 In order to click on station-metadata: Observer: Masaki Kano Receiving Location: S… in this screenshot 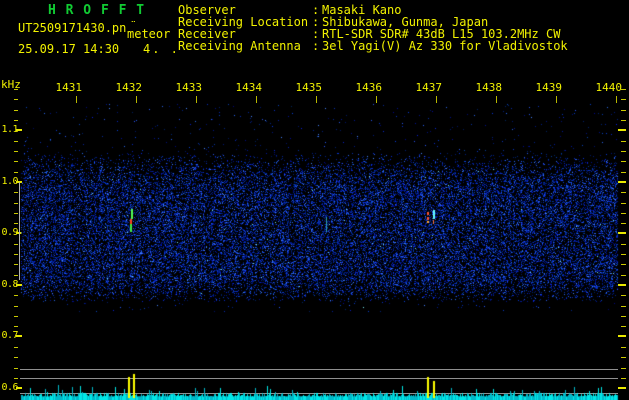, I will do `click(373, 28)`.